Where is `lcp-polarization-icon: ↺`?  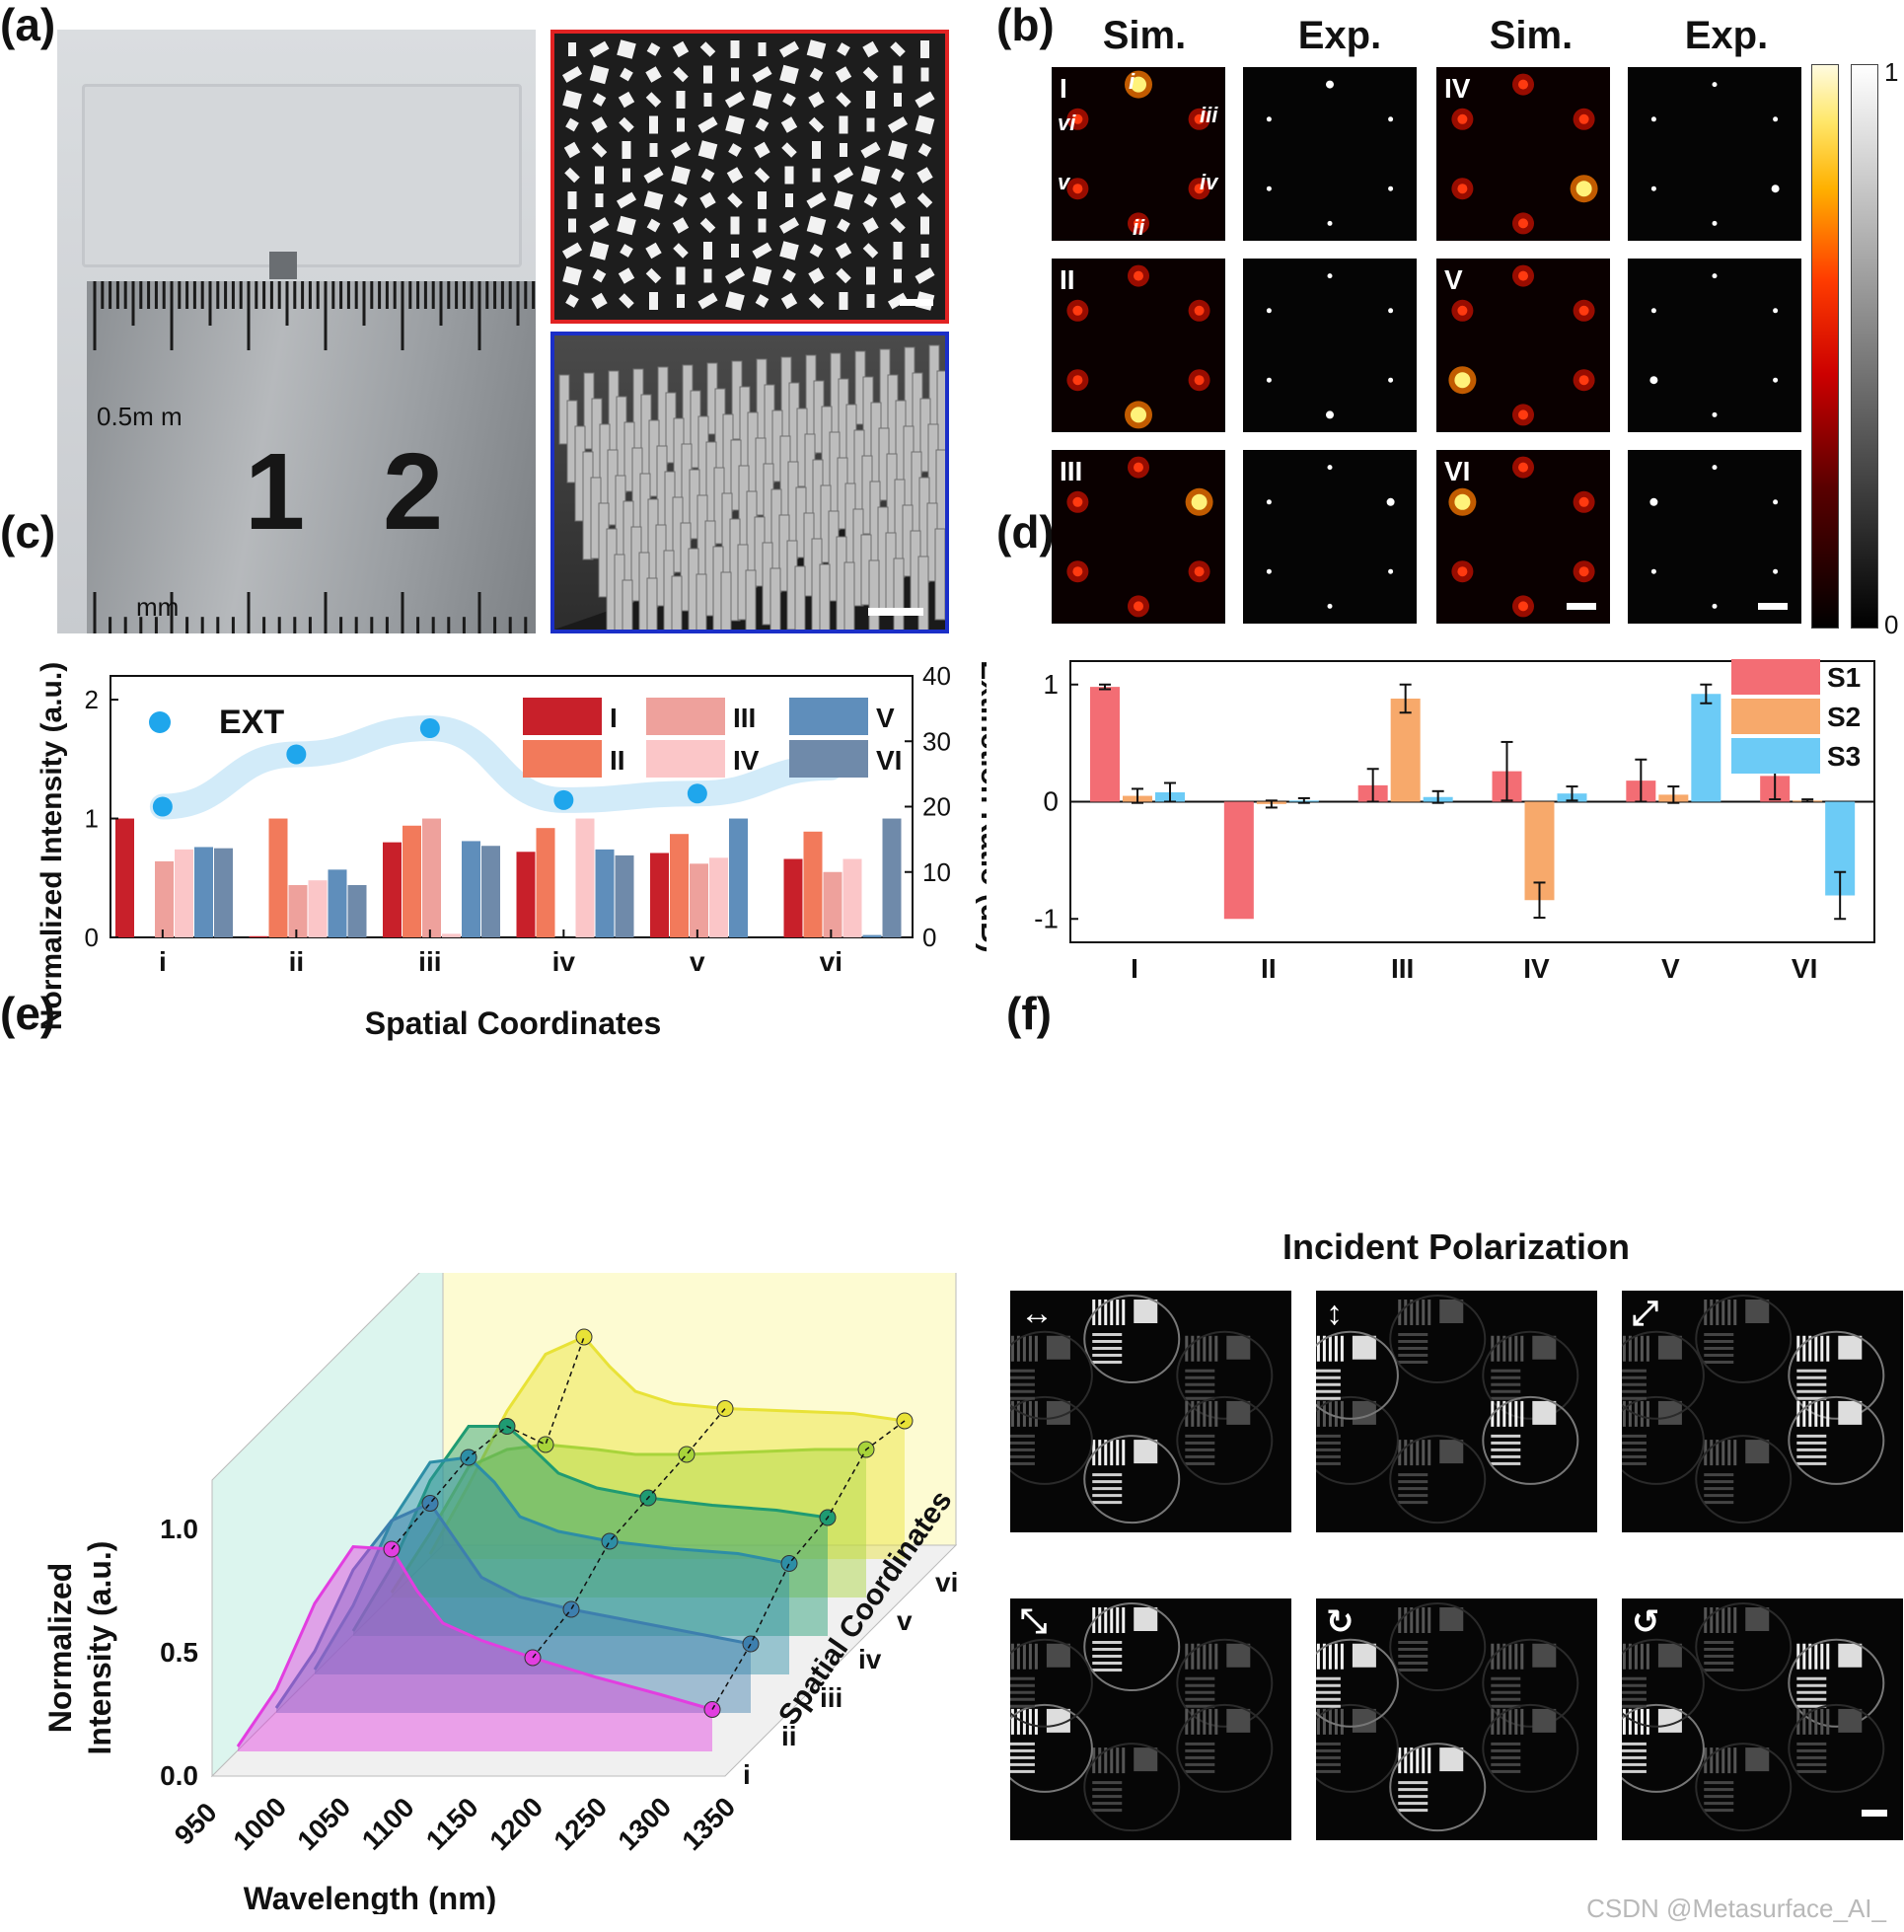 lcp-polarization-icon: ↺ is located at coordinates (1646, 1622).